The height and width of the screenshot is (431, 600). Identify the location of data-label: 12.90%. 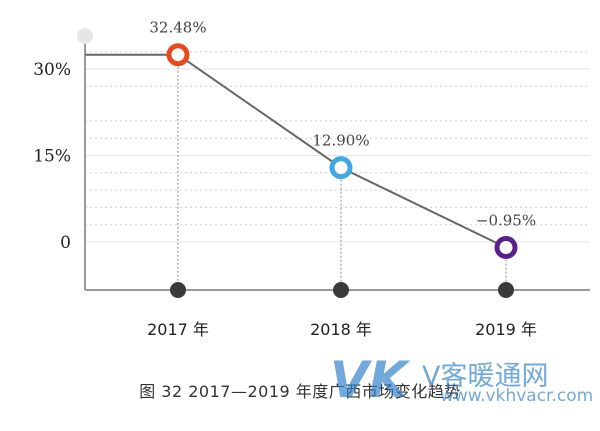
(340, 141).